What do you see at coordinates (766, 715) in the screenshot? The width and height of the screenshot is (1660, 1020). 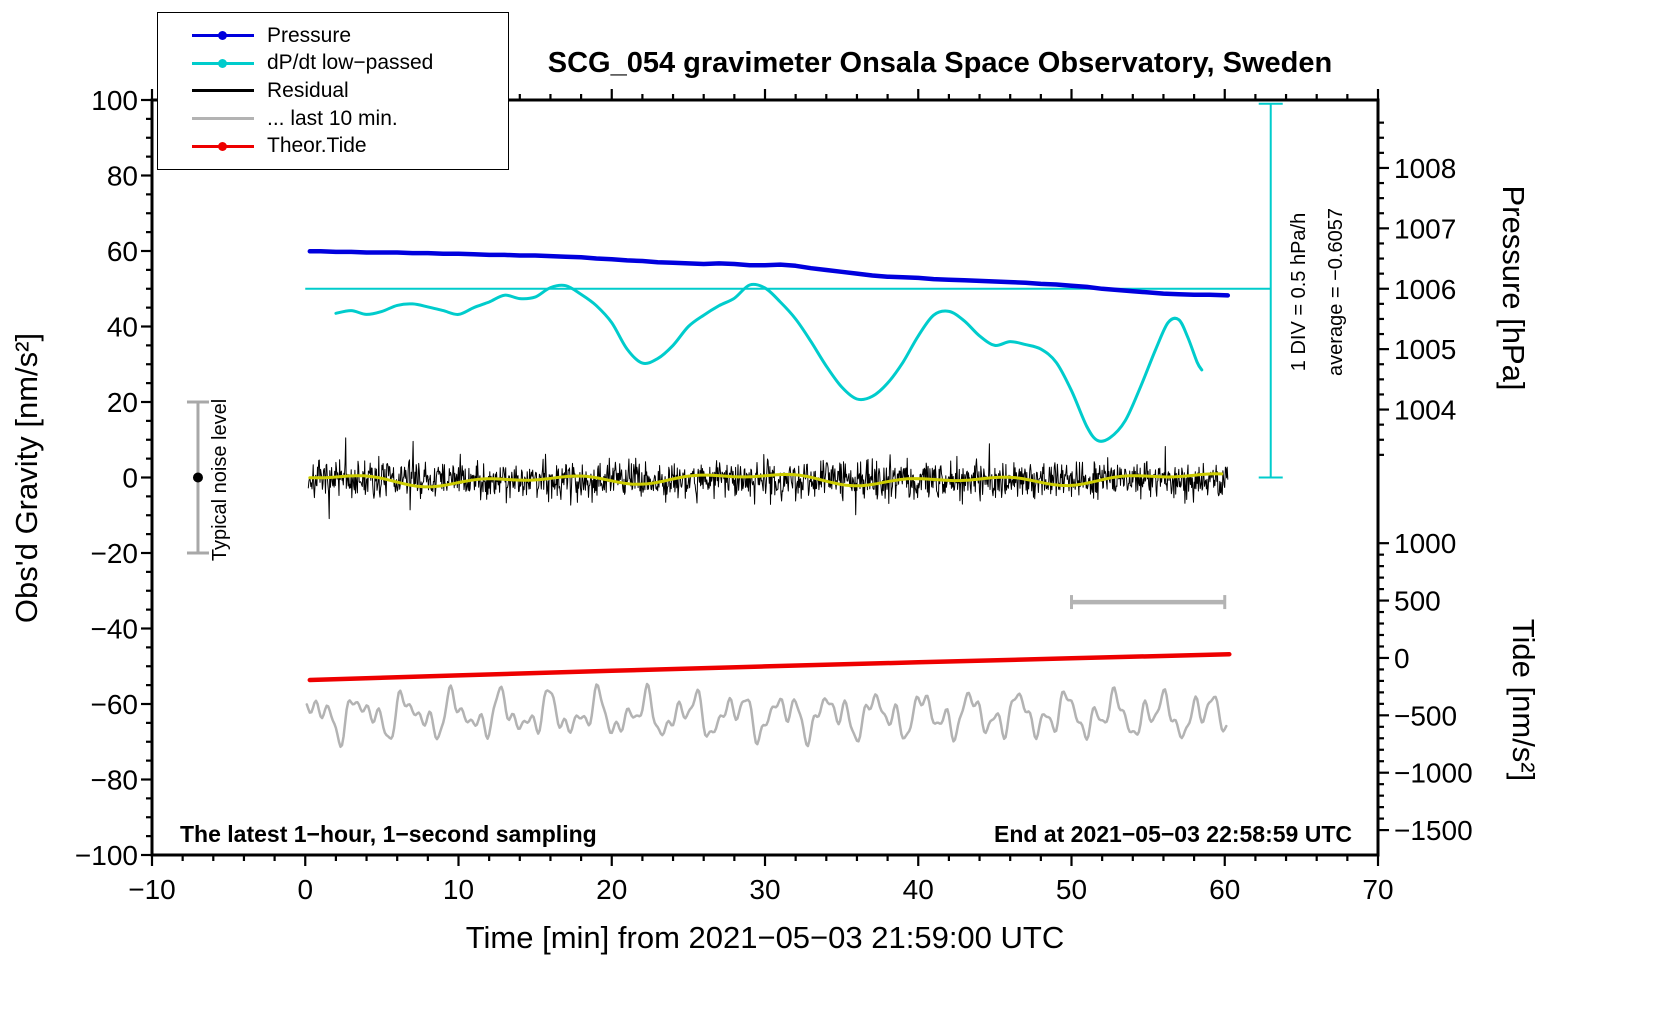 I see `series-last10` at bounding box center [766, 715].